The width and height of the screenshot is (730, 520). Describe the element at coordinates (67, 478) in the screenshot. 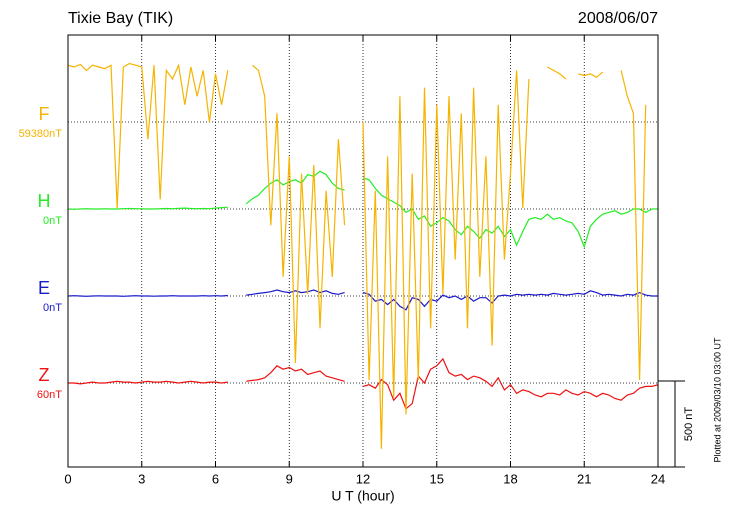

I see `x-tick-label: 0` at that location.